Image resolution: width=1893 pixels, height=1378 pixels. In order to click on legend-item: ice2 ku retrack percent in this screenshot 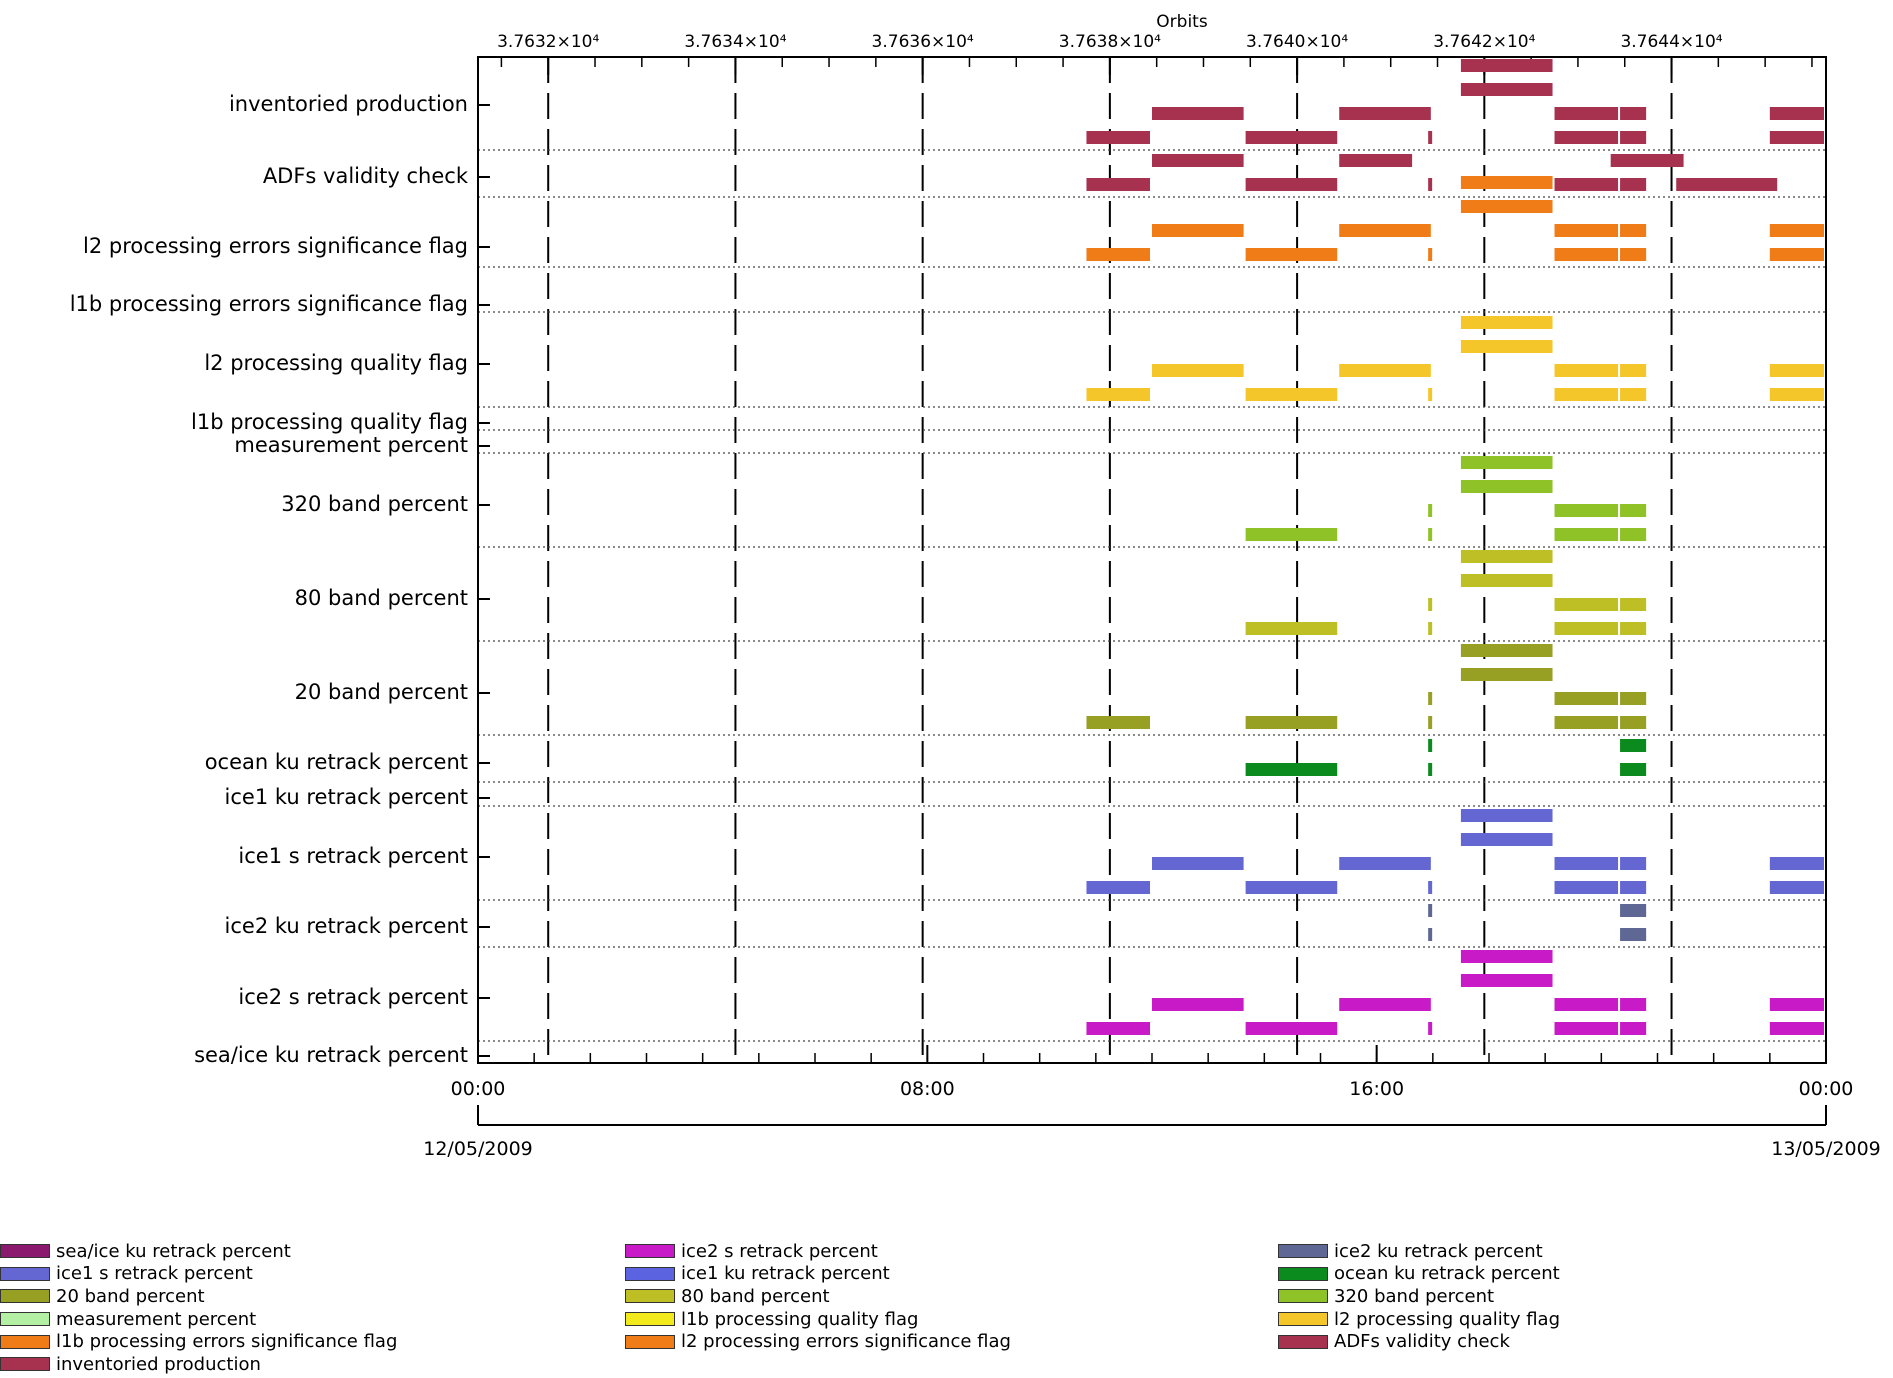, I will do `click(1419, 1251)`.